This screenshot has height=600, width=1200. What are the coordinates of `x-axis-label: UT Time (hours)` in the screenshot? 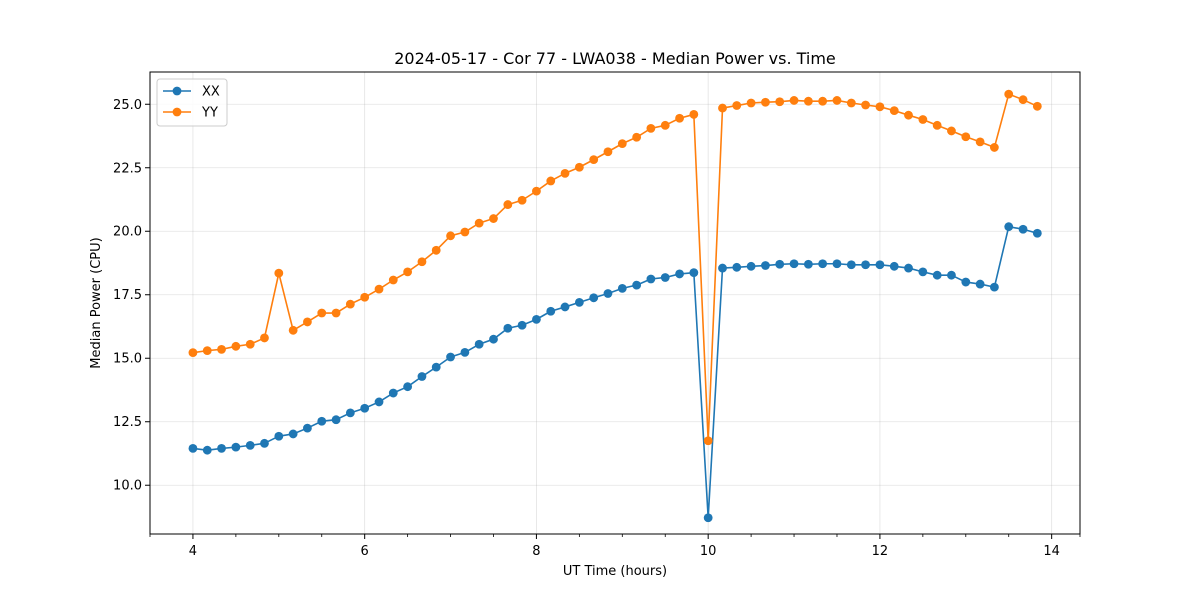 It's located at (615, 571).